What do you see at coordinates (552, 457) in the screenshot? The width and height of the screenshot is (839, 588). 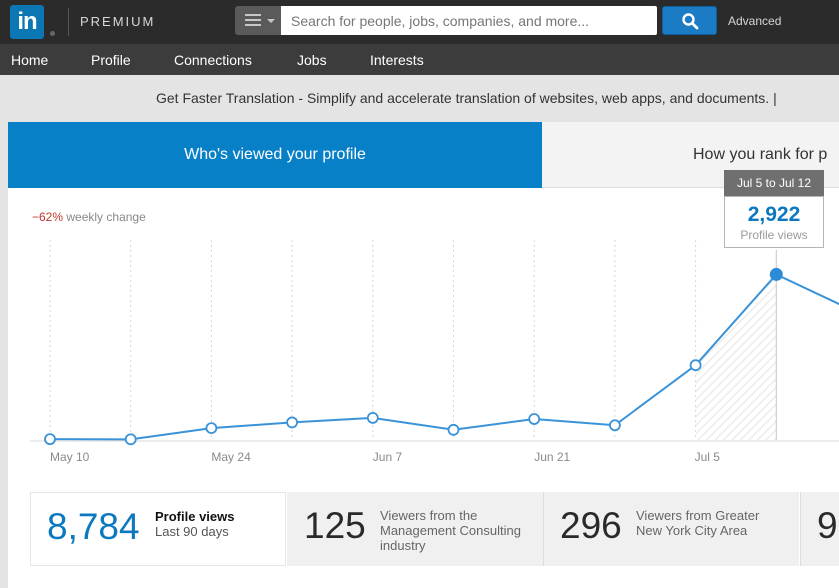 I see `x-tick-label: Jun 21` at bounding box center [552, 457].